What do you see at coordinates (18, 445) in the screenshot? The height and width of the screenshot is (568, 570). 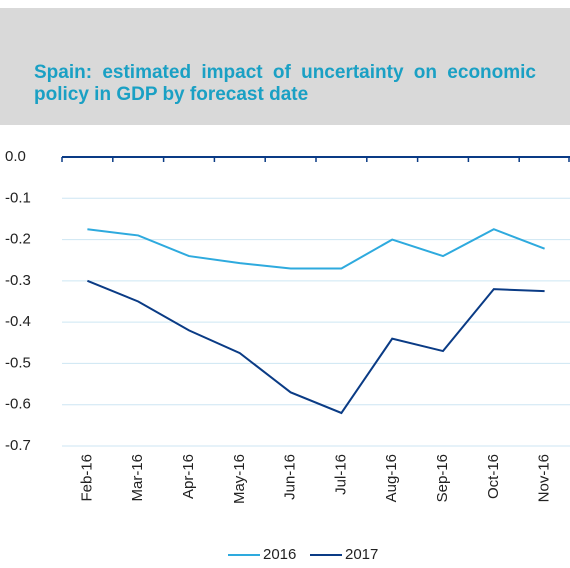 I see `y-tick-label: -0.7` at bounding box center [18, 445].